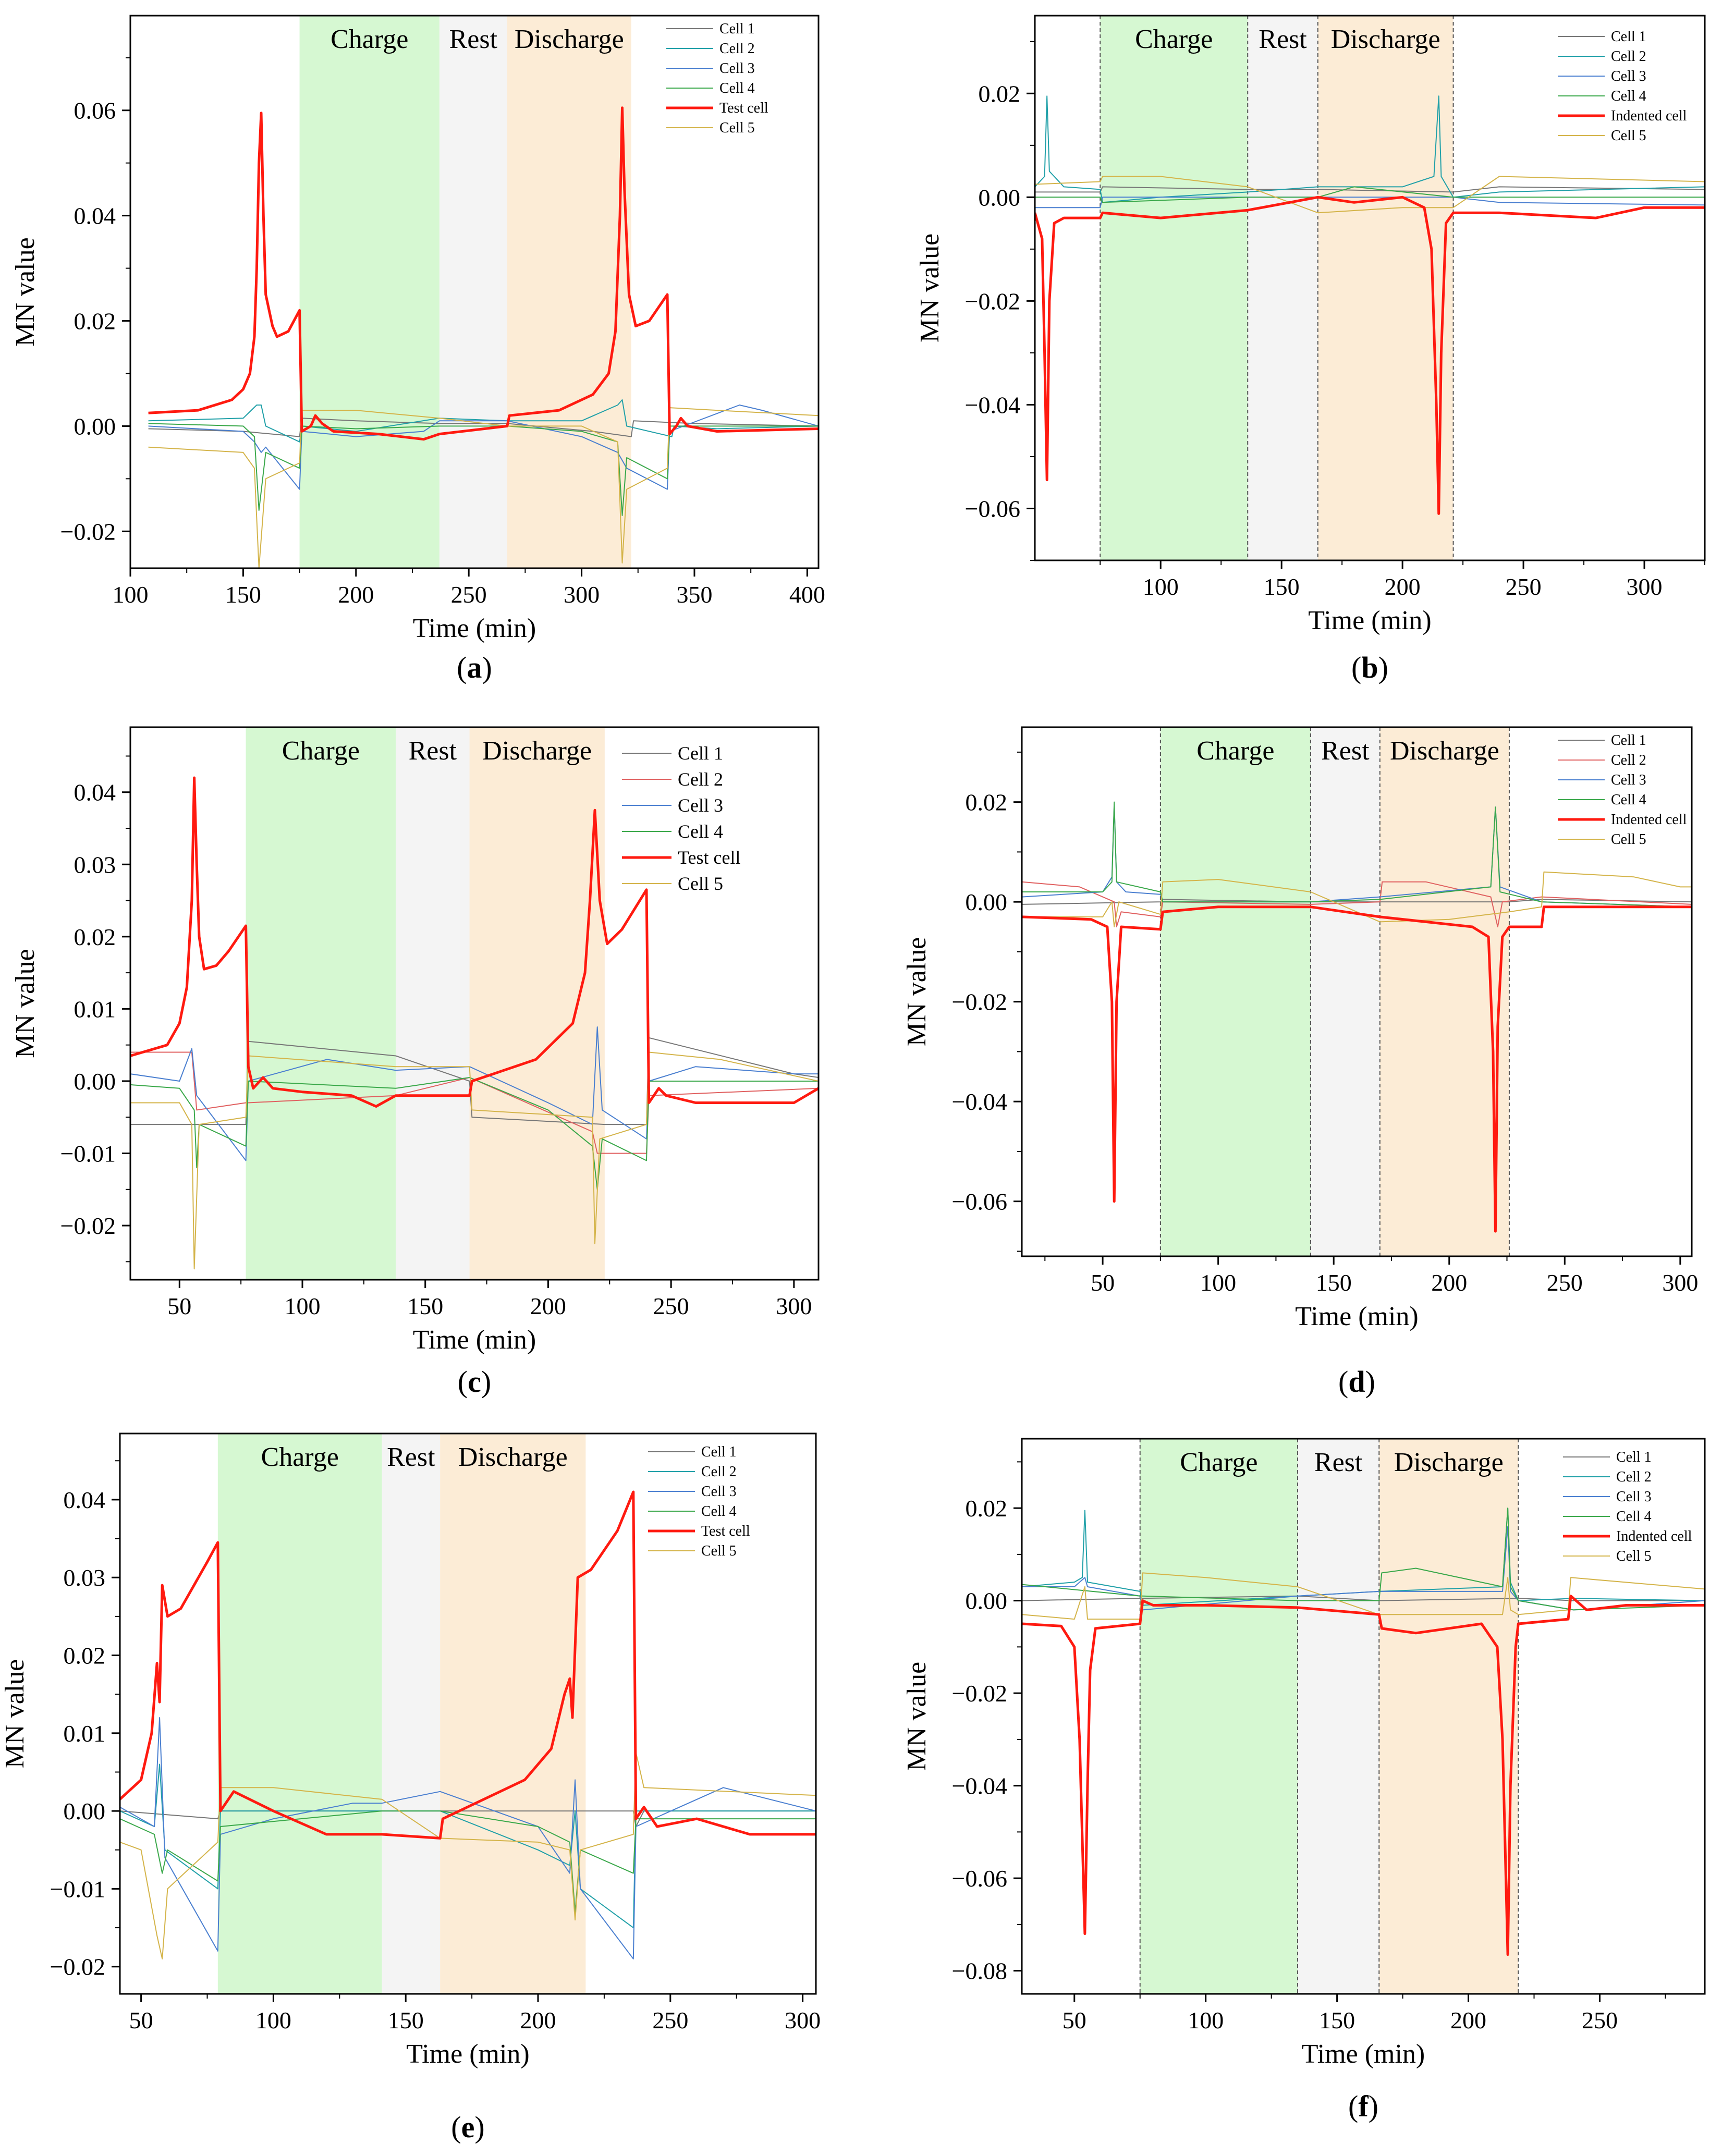 This screenshot has height=2156, width=1722. Describe the element at coordinates (807, 594) in the screenshot. I see `x-tick-label: 400` at that location.